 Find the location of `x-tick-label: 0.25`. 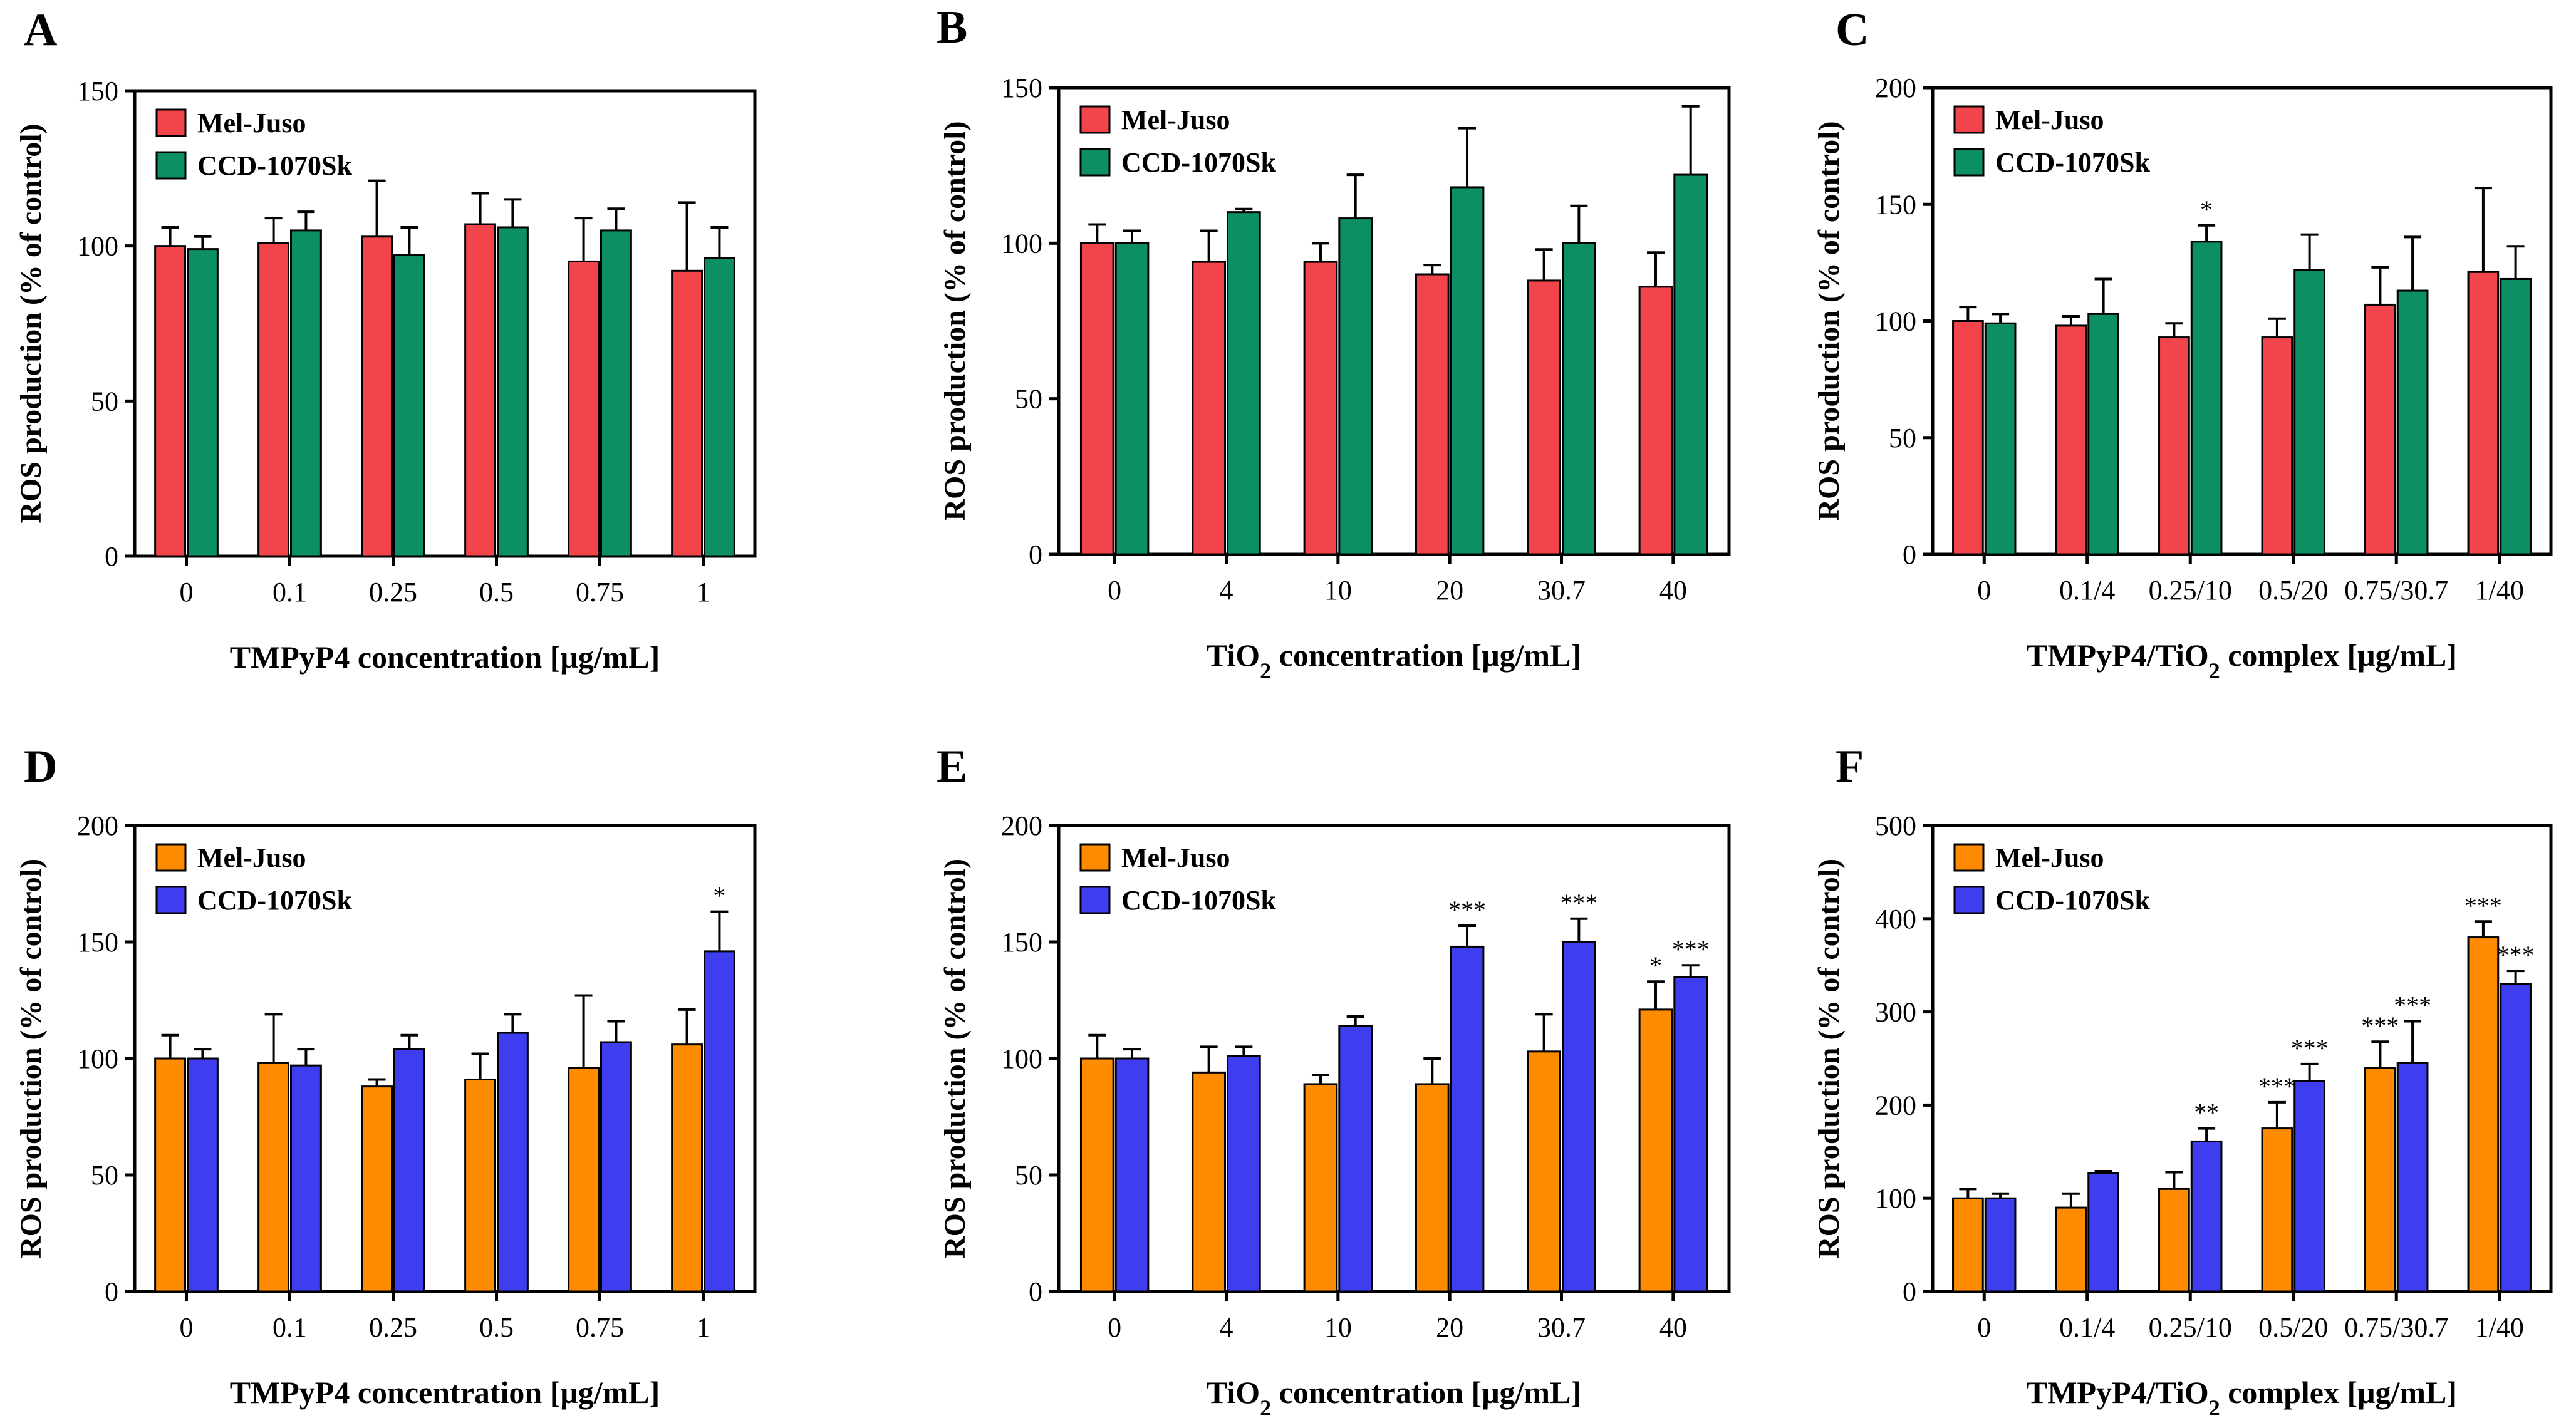

x-tick-label: 0.25 is located at coordinates (393, 592).